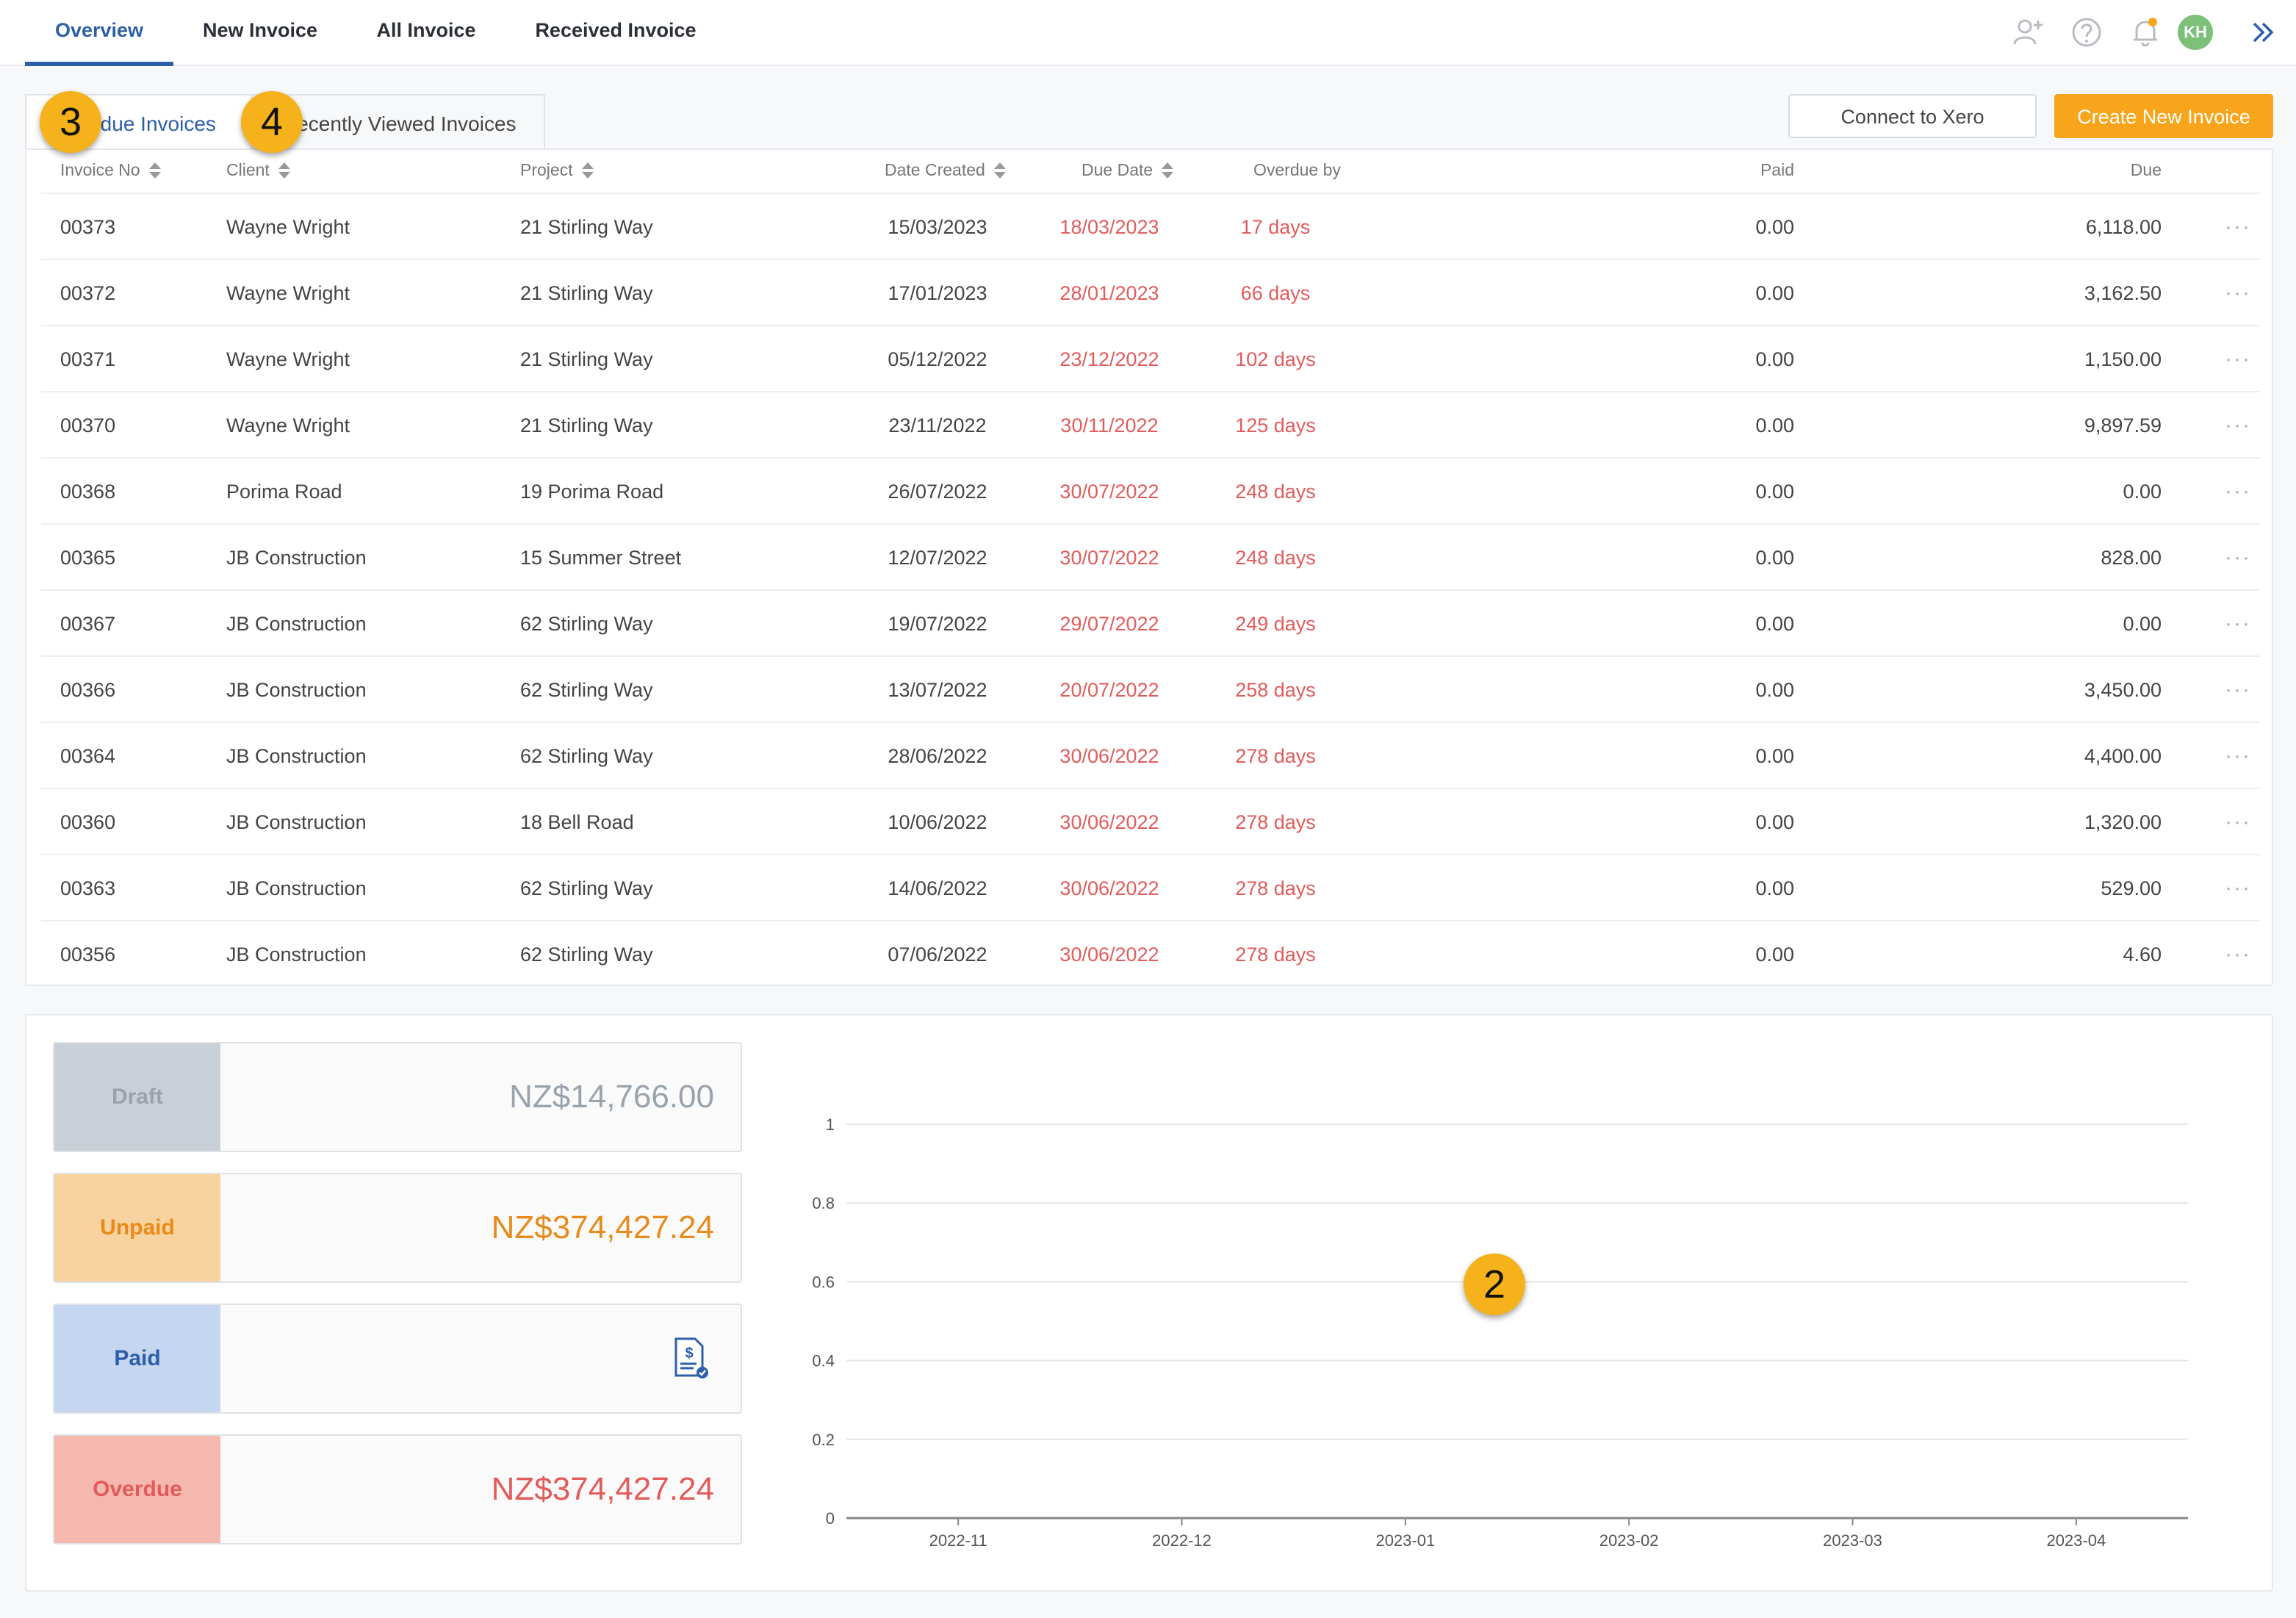 The width and height of the screenshot is (2296, 1618). What do you see at coordinates (397, 1489) in the screenshot?
I see `summary-card-overdue: Overdue NZ$374,427.24` at bounding box center [397, 1489].